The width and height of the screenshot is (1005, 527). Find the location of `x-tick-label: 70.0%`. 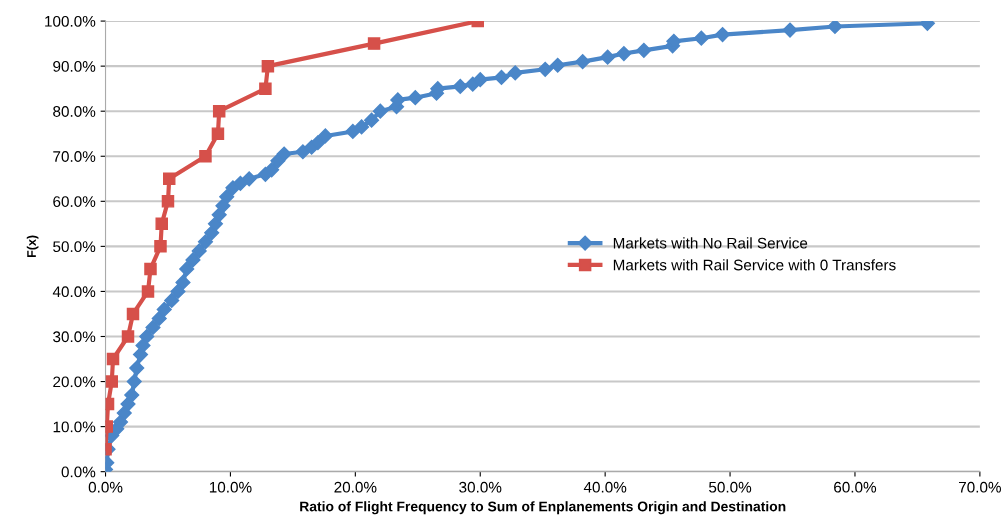

x-tick-label: 70.0% is located at coordinates (980, 487).